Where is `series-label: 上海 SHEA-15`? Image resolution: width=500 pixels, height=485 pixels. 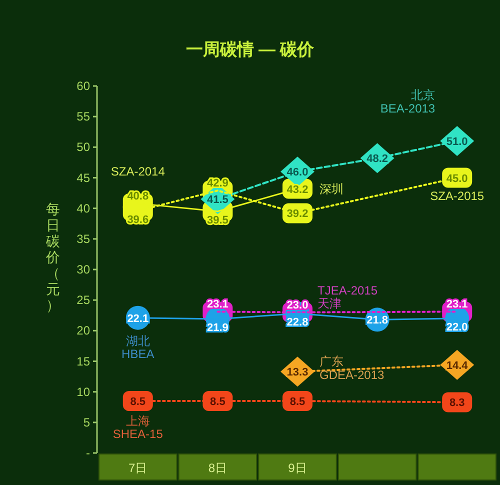
series-label: 上海 SHEA-15 is located at coordinates (138, 428).